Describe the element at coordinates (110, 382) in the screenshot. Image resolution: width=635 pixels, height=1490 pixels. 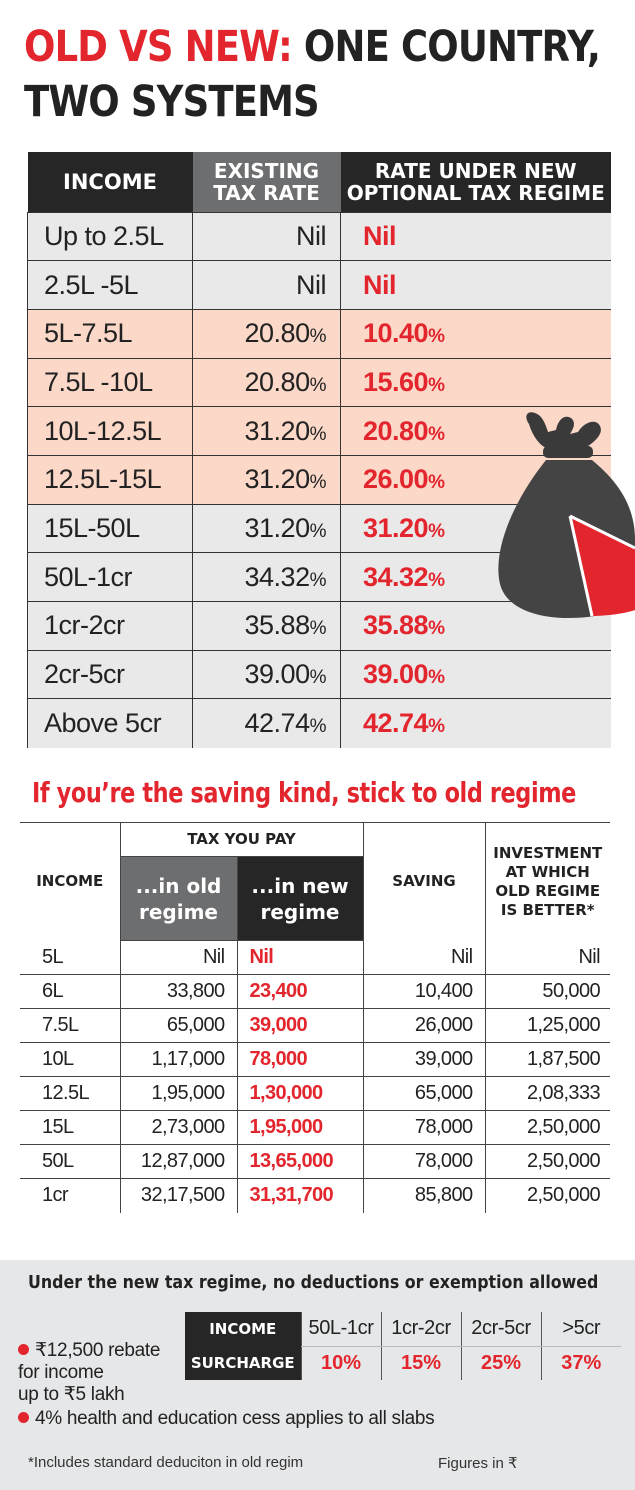
I see `income-slab: 7.5L -10L` at that location.